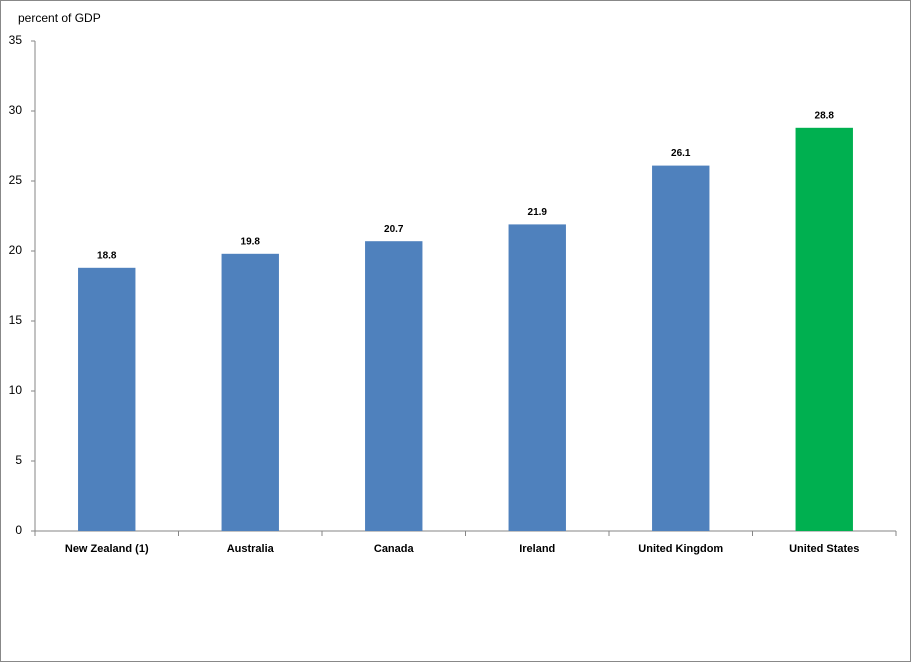 The width and height of the screenshot is (911, 662). I want to click on x-tick-label: United Kingdom, so click(680, 549).